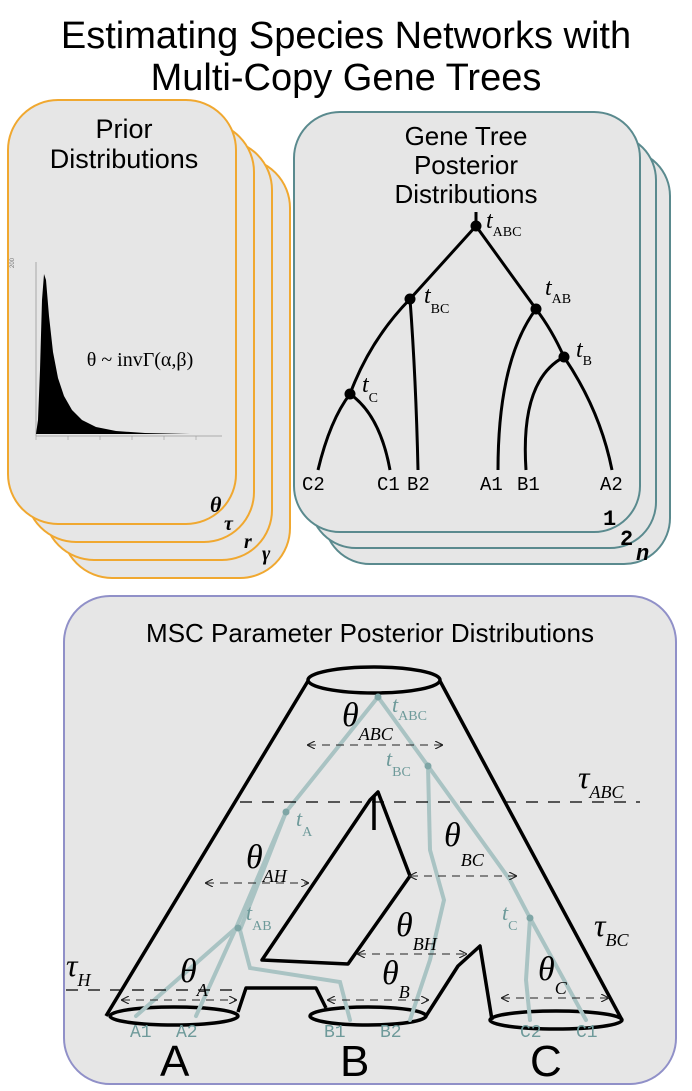 Image resolution: width=692 pixels, height=1091 pixels. What do you see at coordinates (466, 165) in the screenshot?
I see `gene-title-line-2: Posterior` at bounding box center [466, 165].